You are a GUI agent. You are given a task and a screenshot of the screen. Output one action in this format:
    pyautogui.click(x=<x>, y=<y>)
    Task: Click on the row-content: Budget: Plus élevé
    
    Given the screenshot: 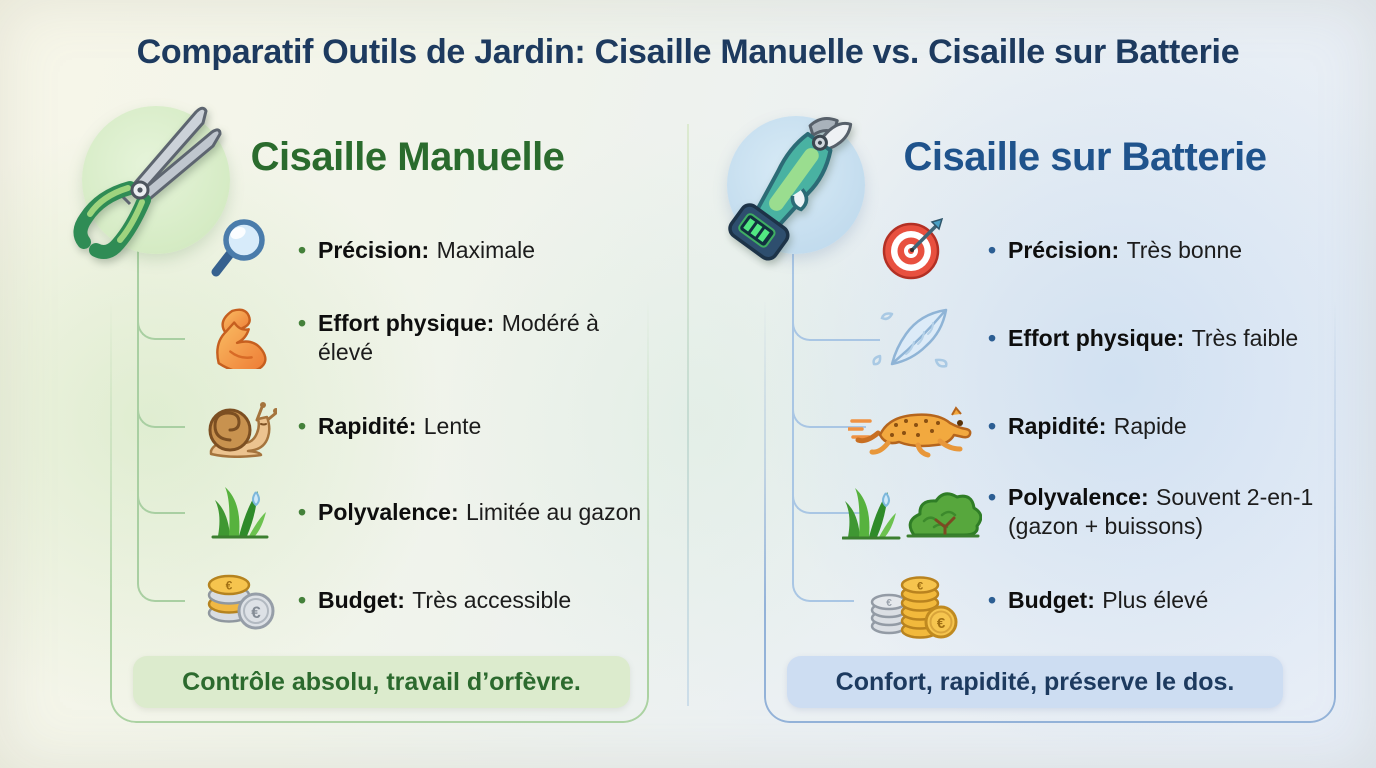 What is the action you would take?
    pyautogui.click(x=1108, y=600)
    